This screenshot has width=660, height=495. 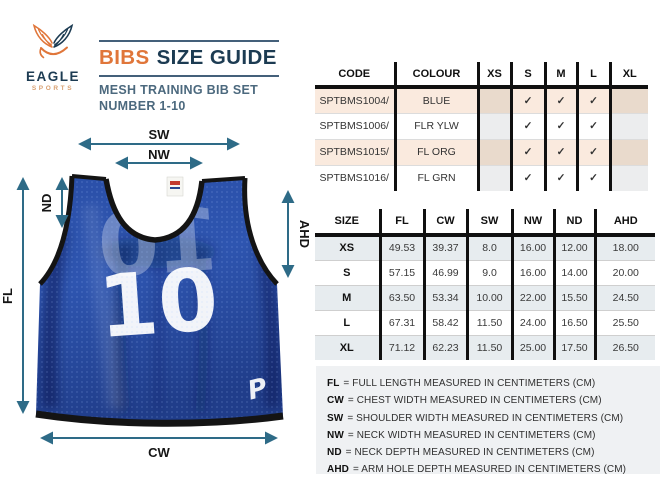 What do you see at coordinates (435, 126) in the screenshot?
I see `cell-colour: FLR YLW` at bounding box center [435, 126].